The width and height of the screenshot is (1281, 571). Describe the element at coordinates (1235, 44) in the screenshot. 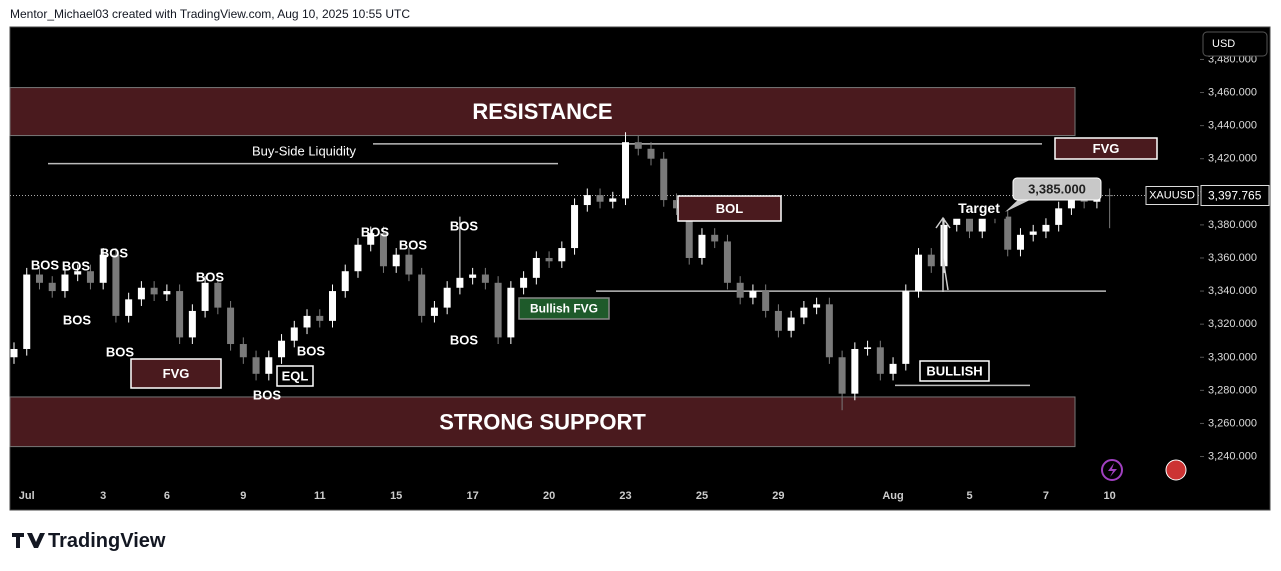

I see `currency-button` at that location.